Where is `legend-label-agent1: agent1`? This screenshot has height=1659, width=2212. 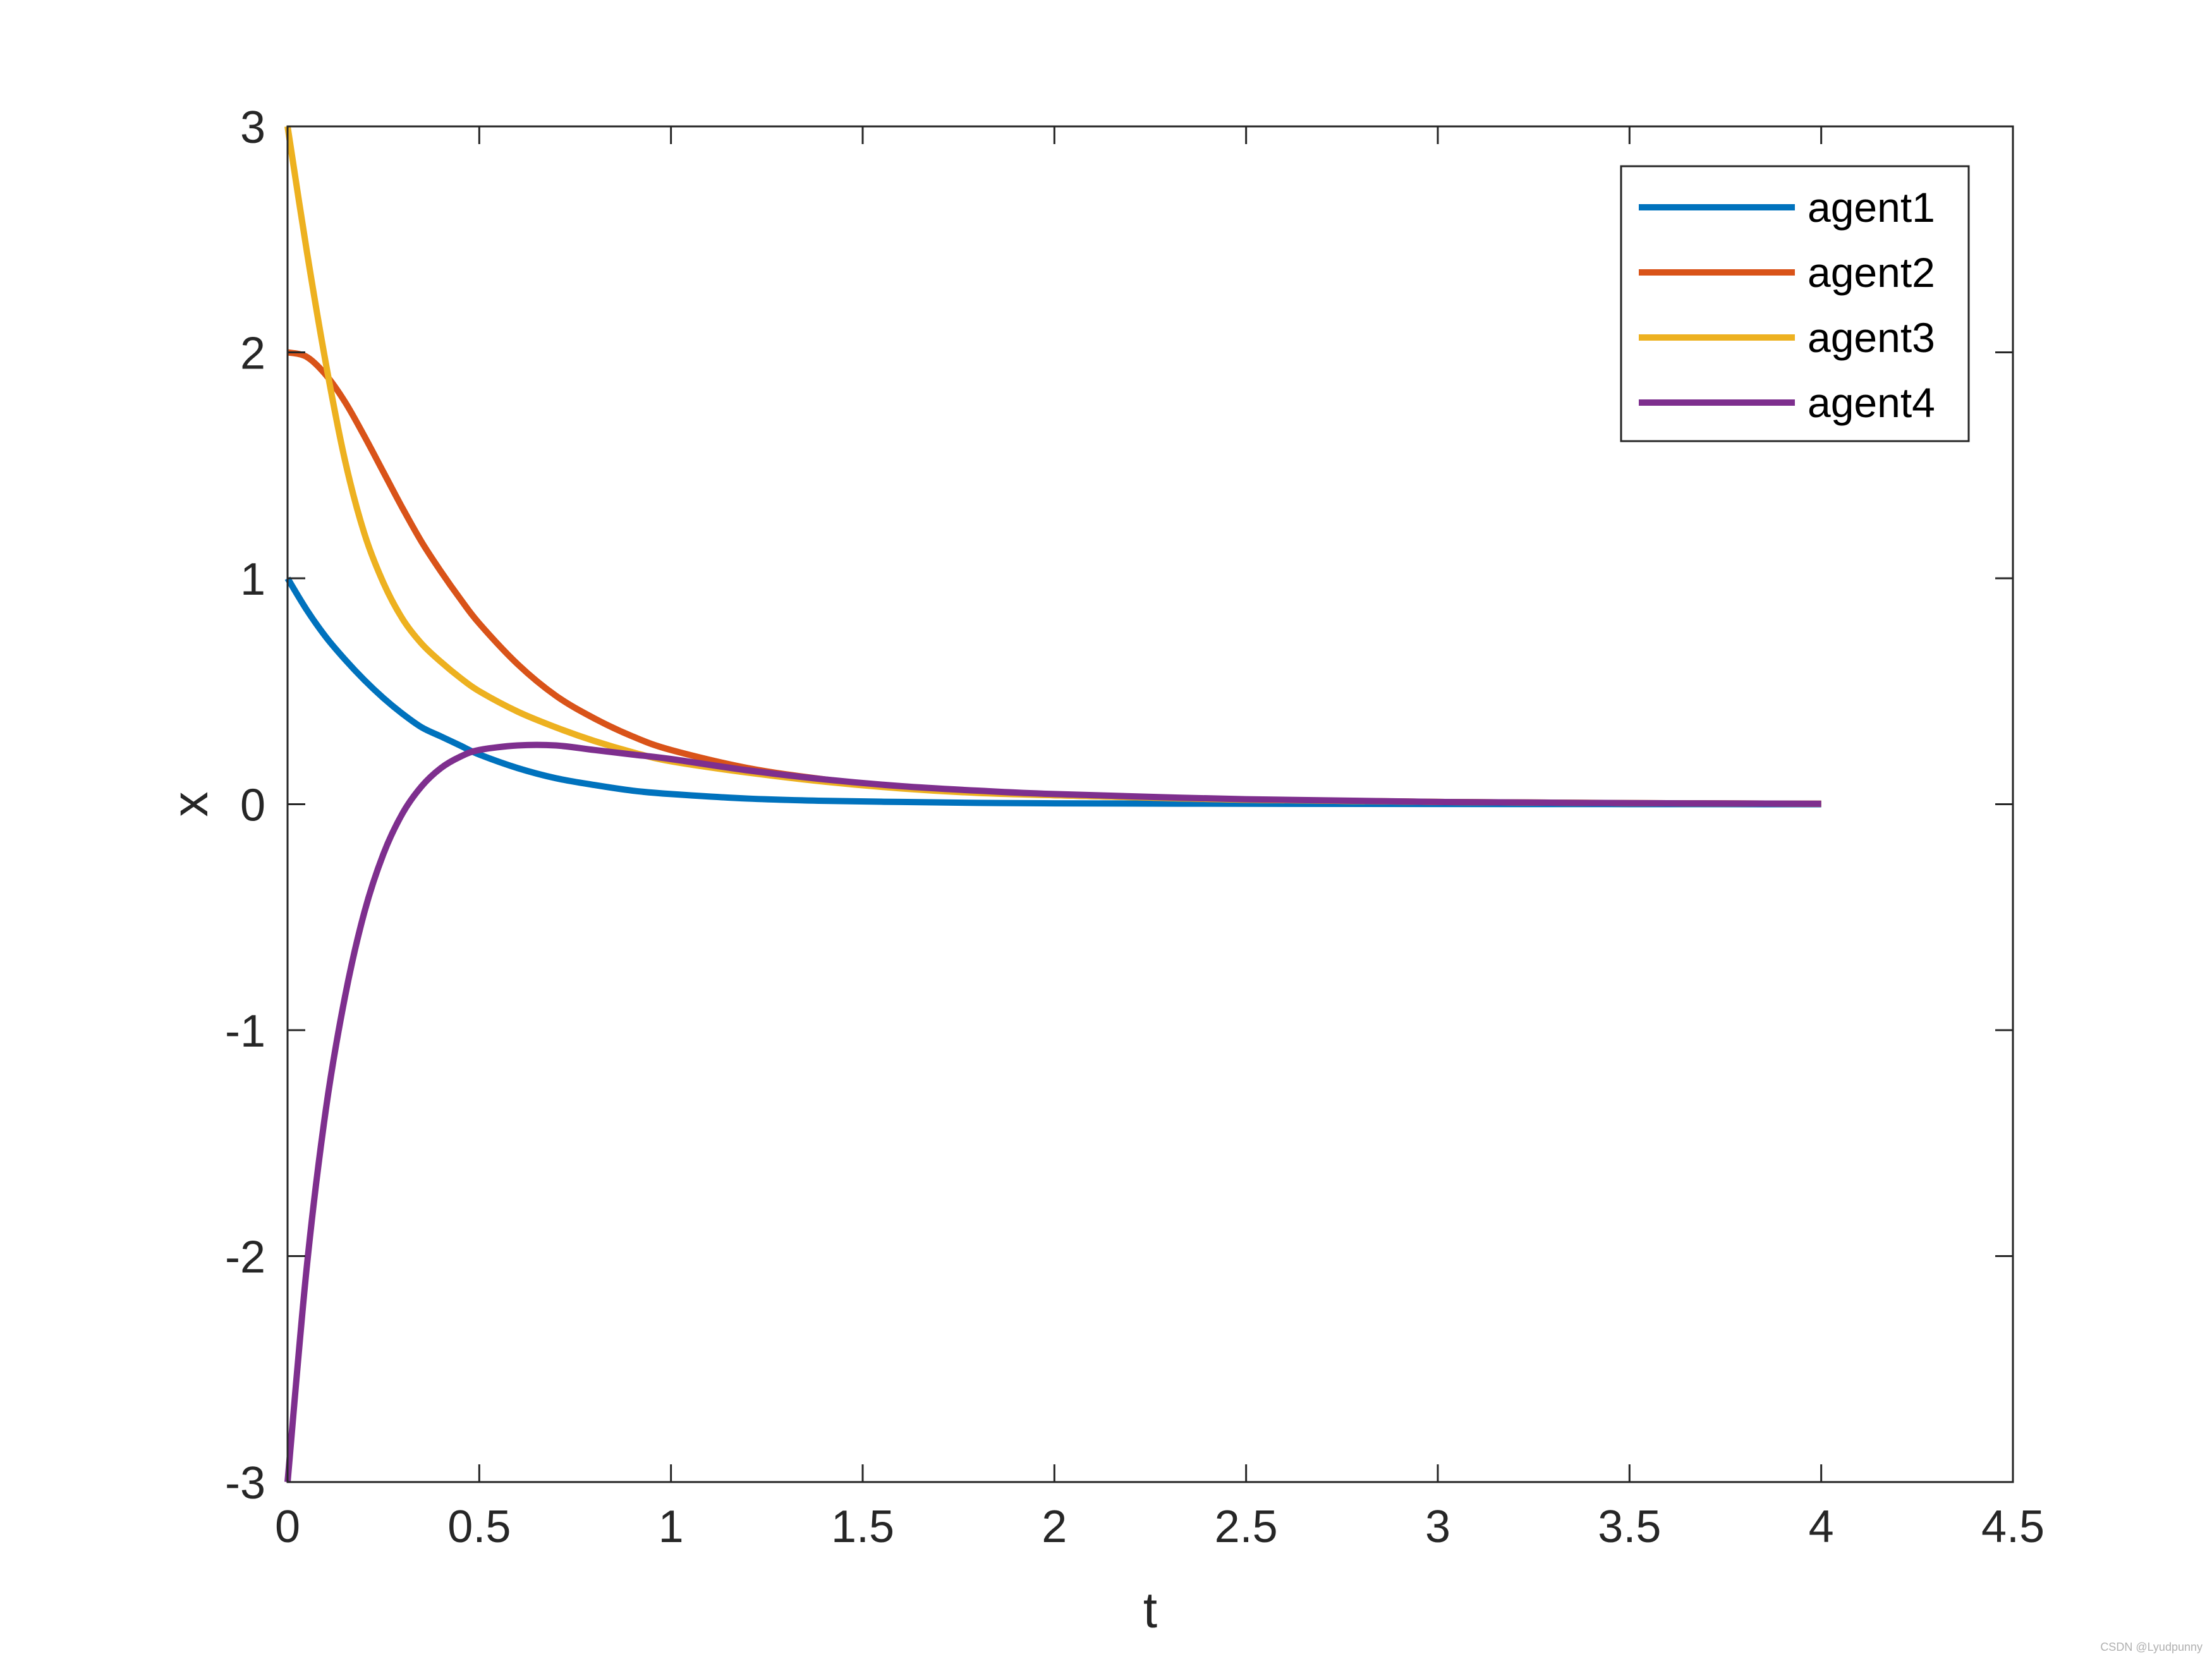
legend-label-agent1: agent1 is located at coordinates (1871, 207).